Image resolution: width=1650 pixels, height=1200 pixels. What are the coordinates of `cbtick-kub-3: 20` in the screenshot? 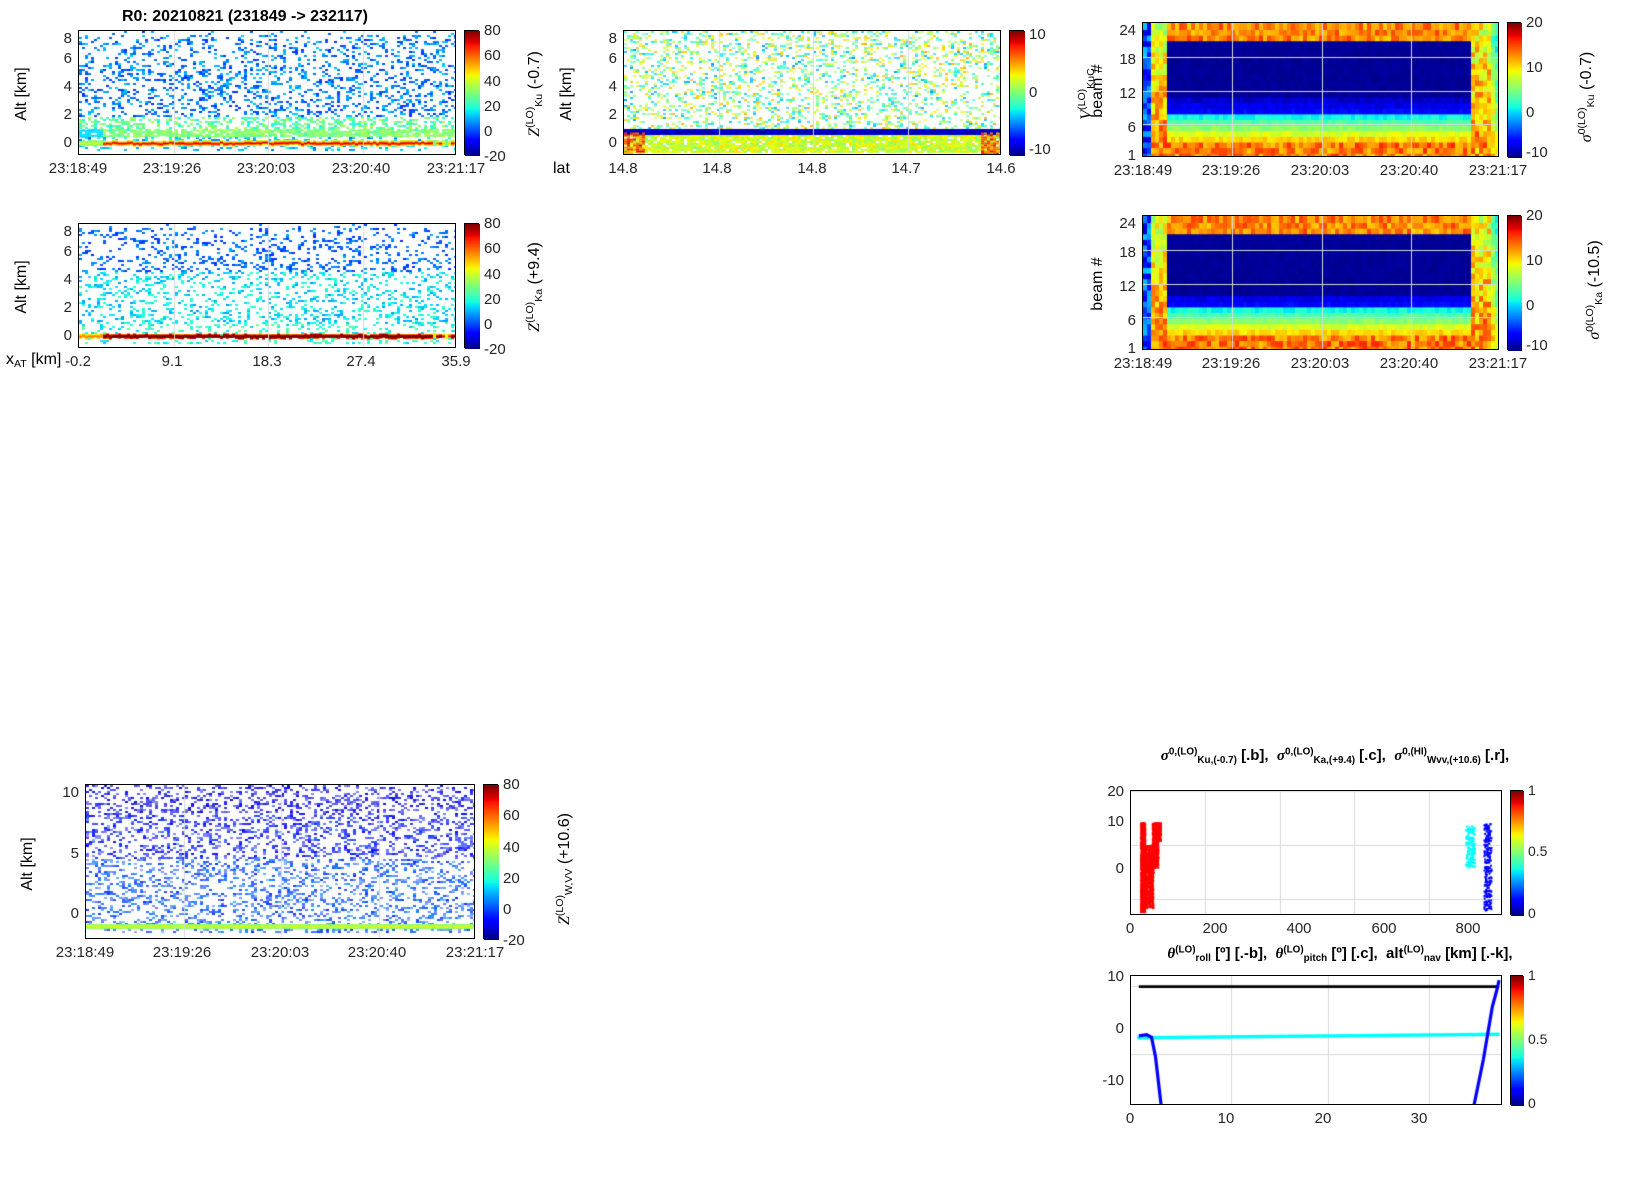 It's located at (1534, 22).